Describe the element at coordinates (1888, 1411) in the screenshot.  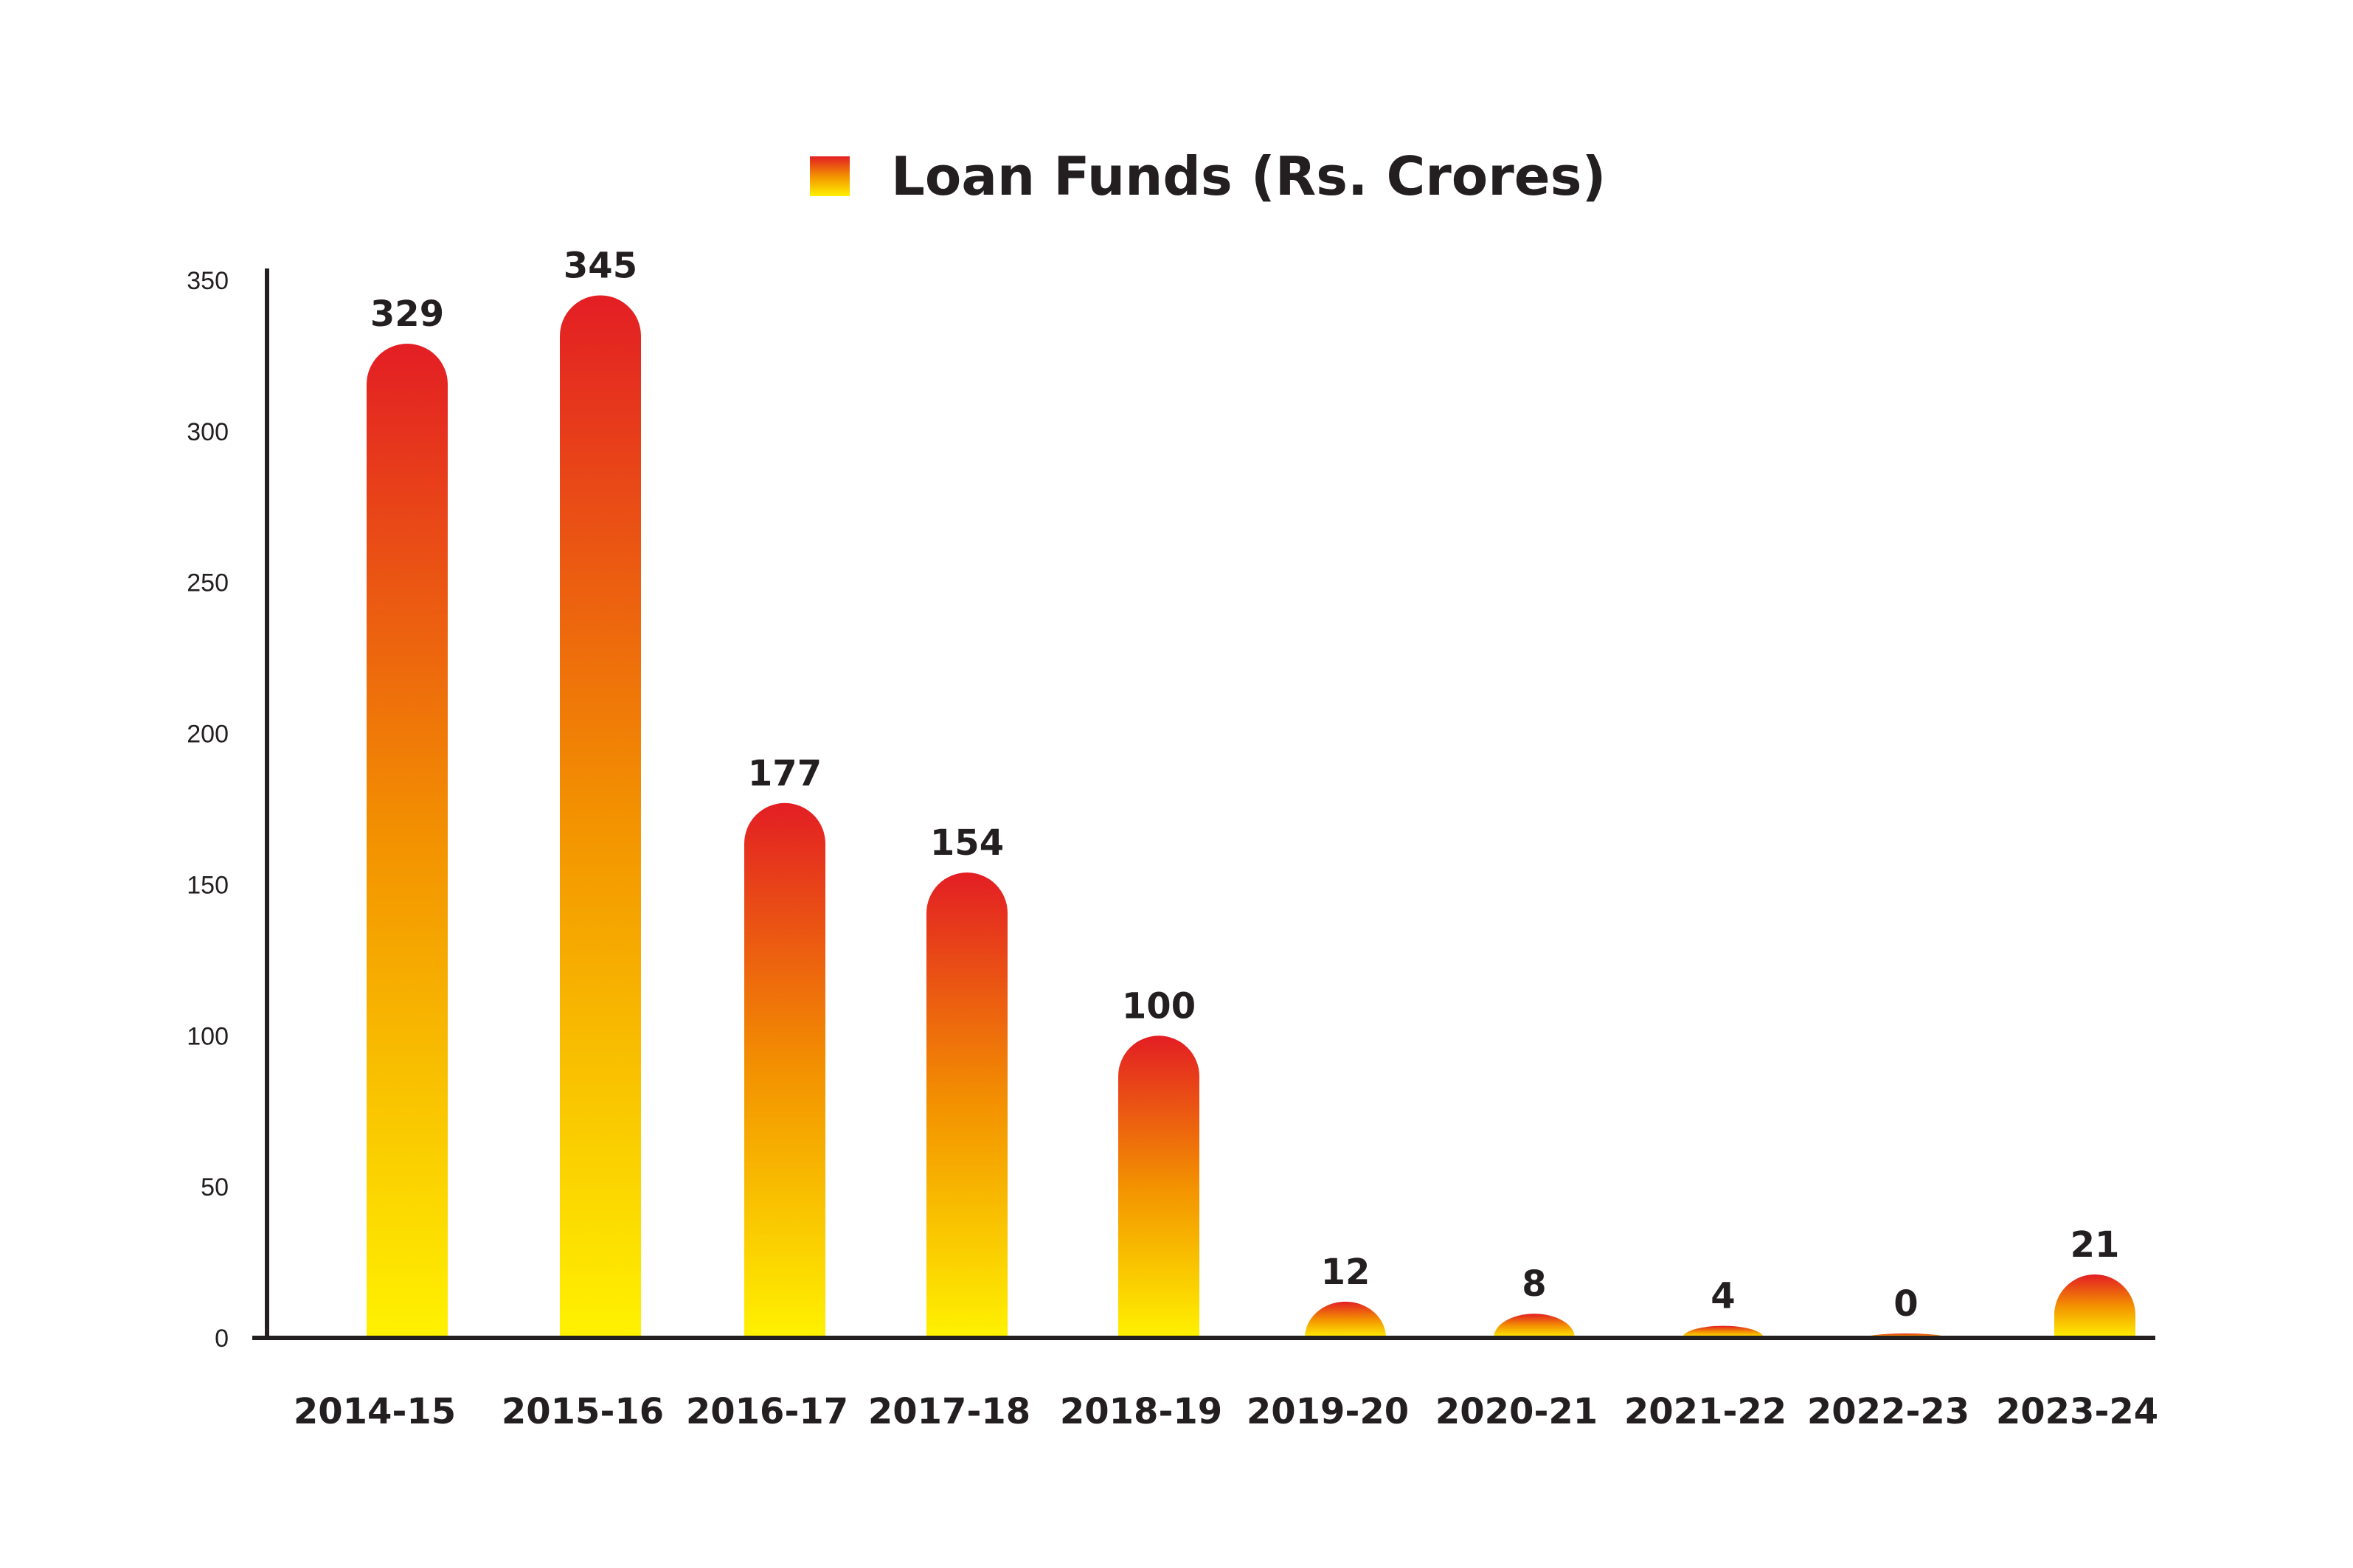
I see `x-tick-label: 2022-23` at that location.